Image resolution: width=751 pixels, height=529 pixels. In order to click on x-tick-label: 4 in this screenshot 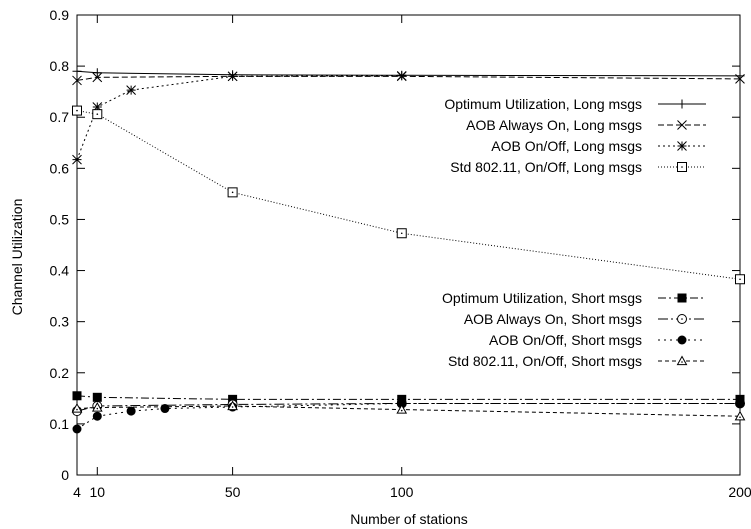, I will do `click(77, 492)`.